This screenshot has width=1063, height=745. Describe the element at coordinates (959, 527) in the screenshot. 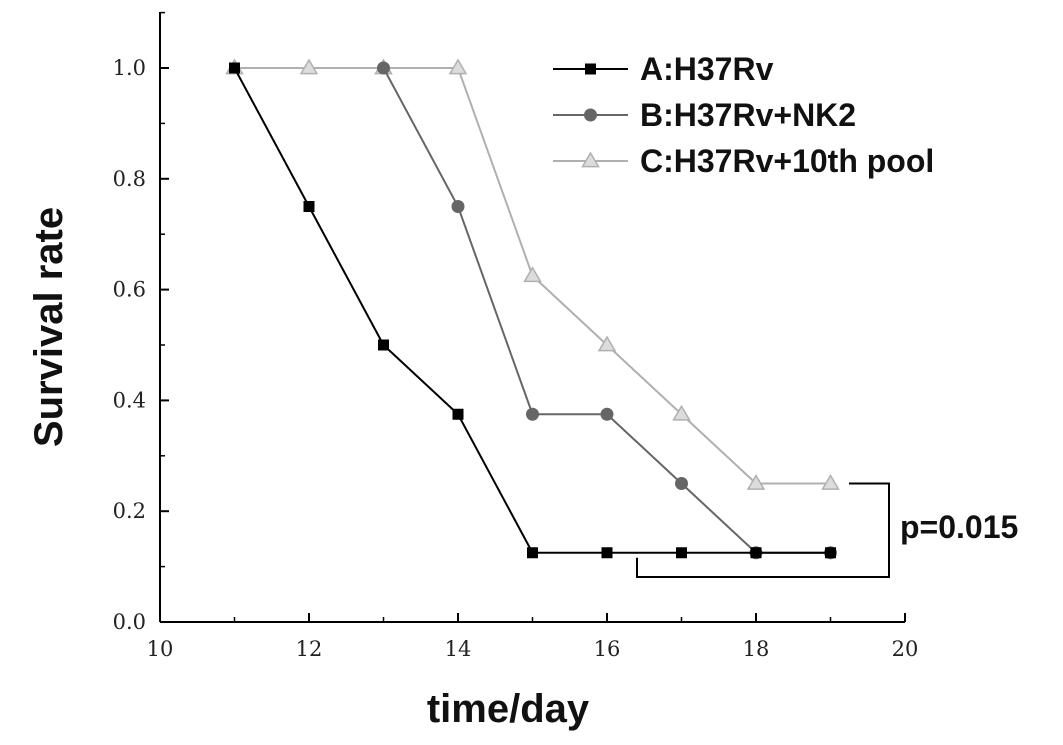

I see `p-value-annotation: p=0.015` at that location.